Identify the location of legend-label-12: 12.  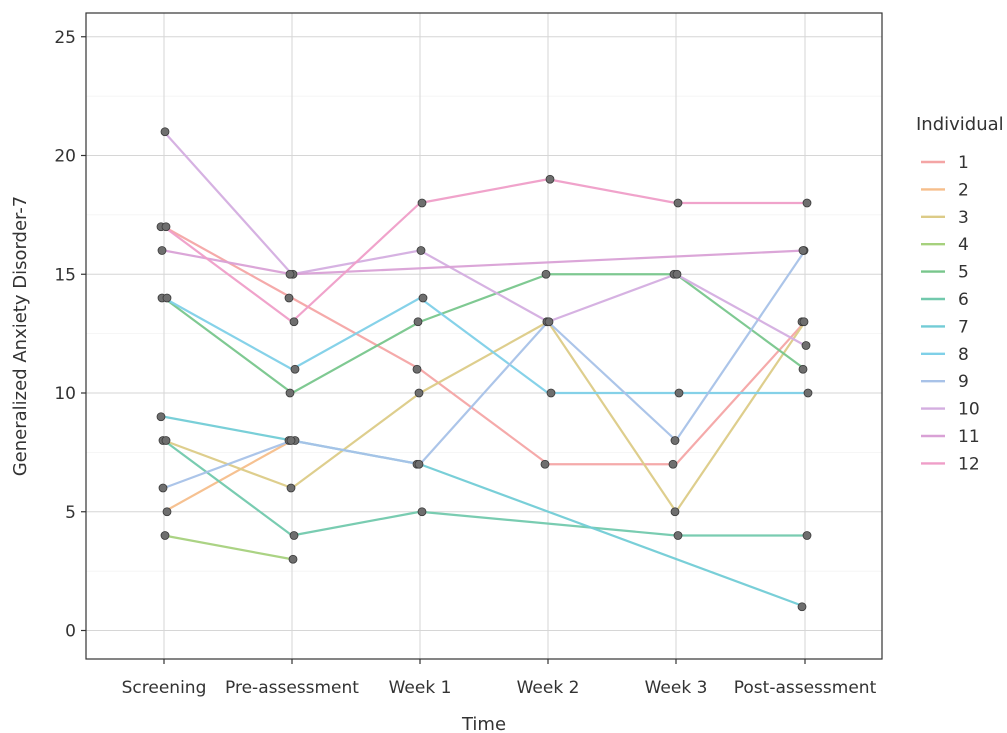
(969, 464).